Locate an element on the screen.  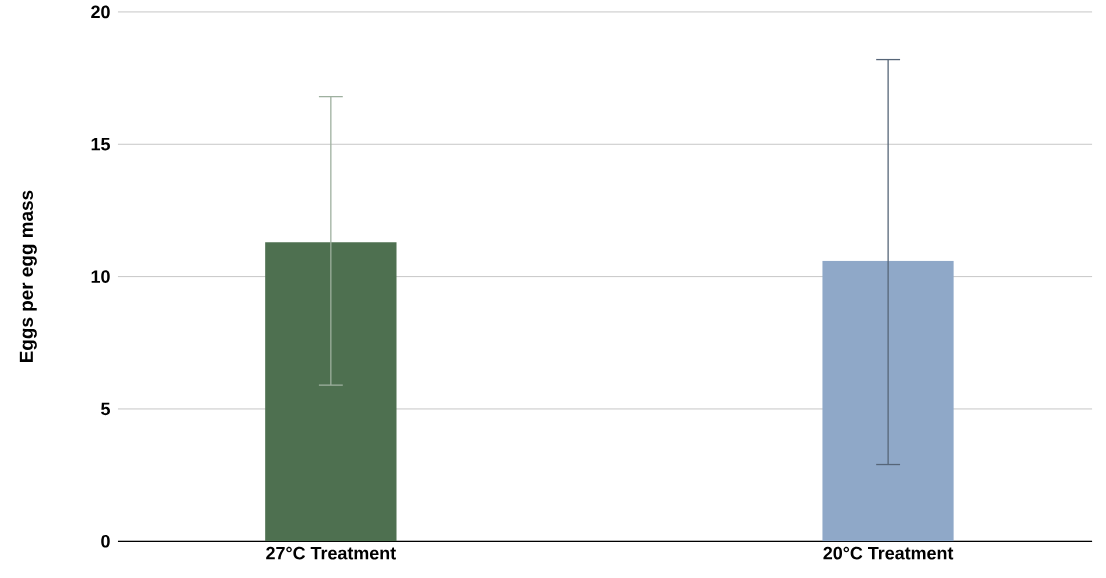
y-tick-label: 10 is located at coordinates (100, 276).